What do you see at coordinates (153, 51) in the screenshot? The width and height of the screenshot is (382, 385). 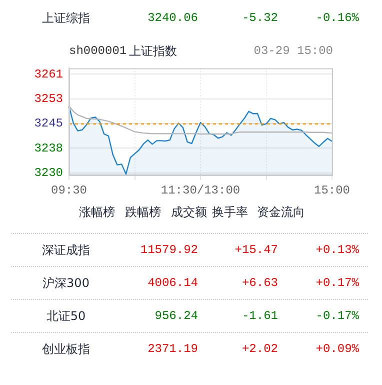 I see `chart-title: 上证指数` at bounding box center [153, 51].